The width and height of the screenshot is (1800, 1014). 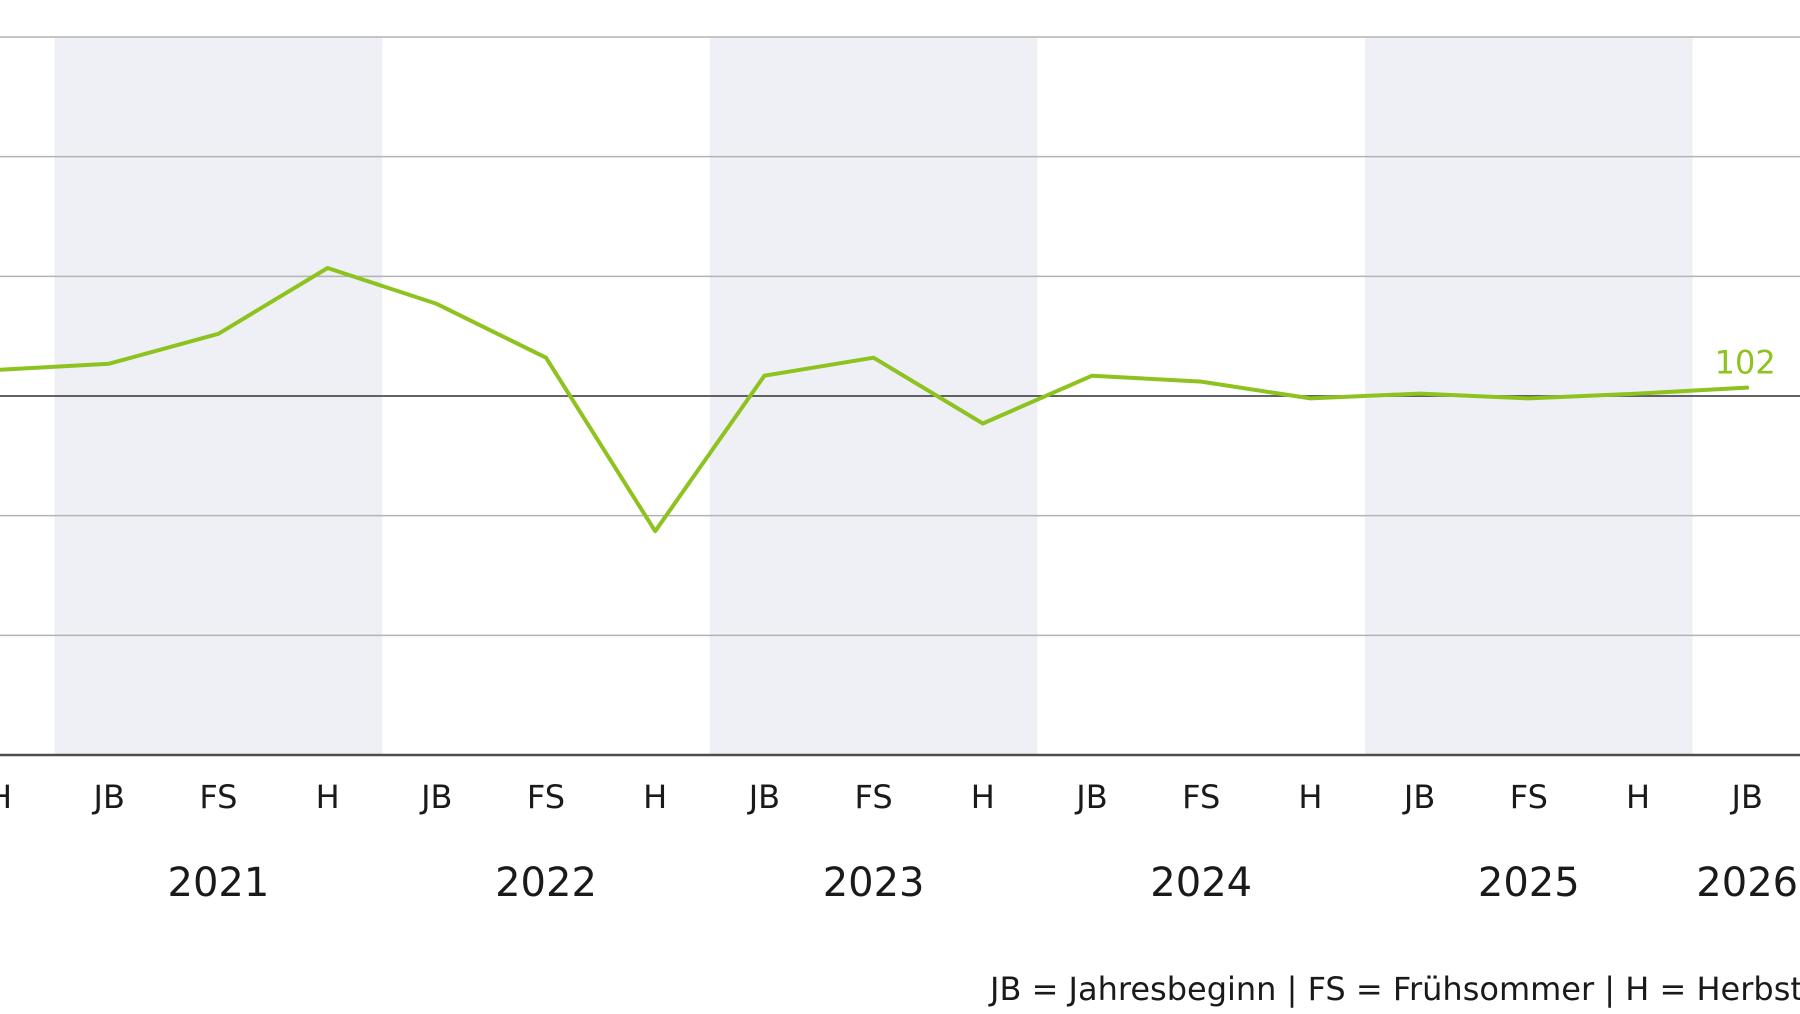 What do you see at coordinates (874, 883) in the screenshot?
I see `year-label-2023: 2023` at bounding box center [874, 883].